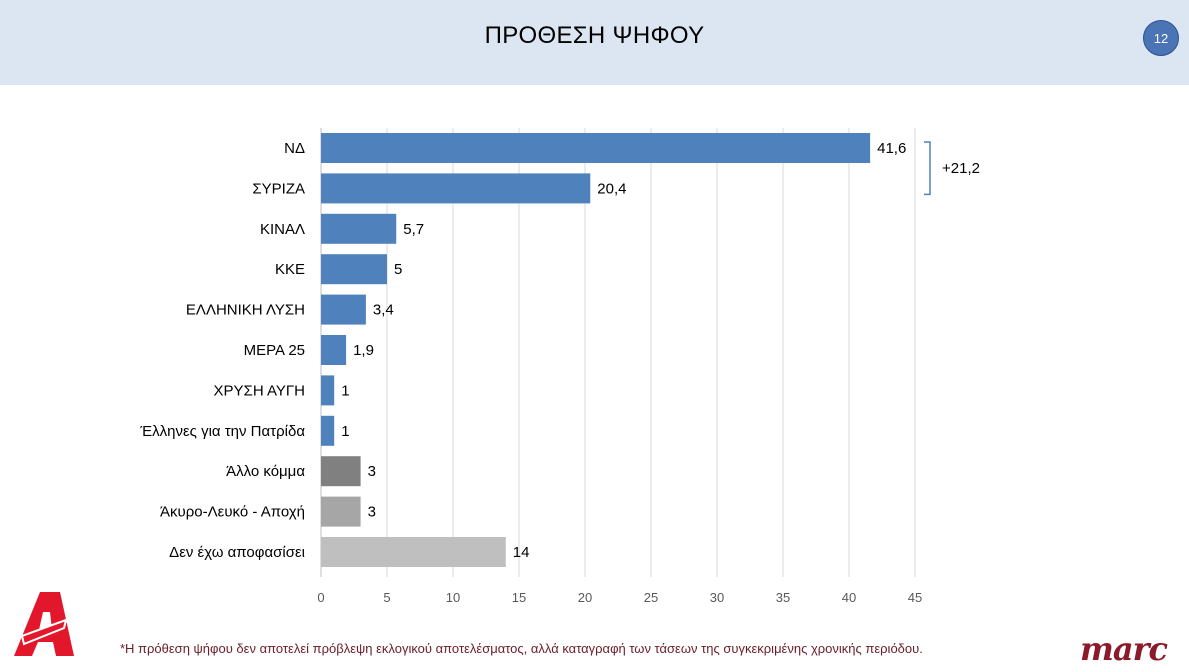 The height and width of the screenshot is (672, 1189). What do you see at coordinates (915, 597) in the screenshot?
I see `x-tick-label: 45` at bounding box center [915, 597].